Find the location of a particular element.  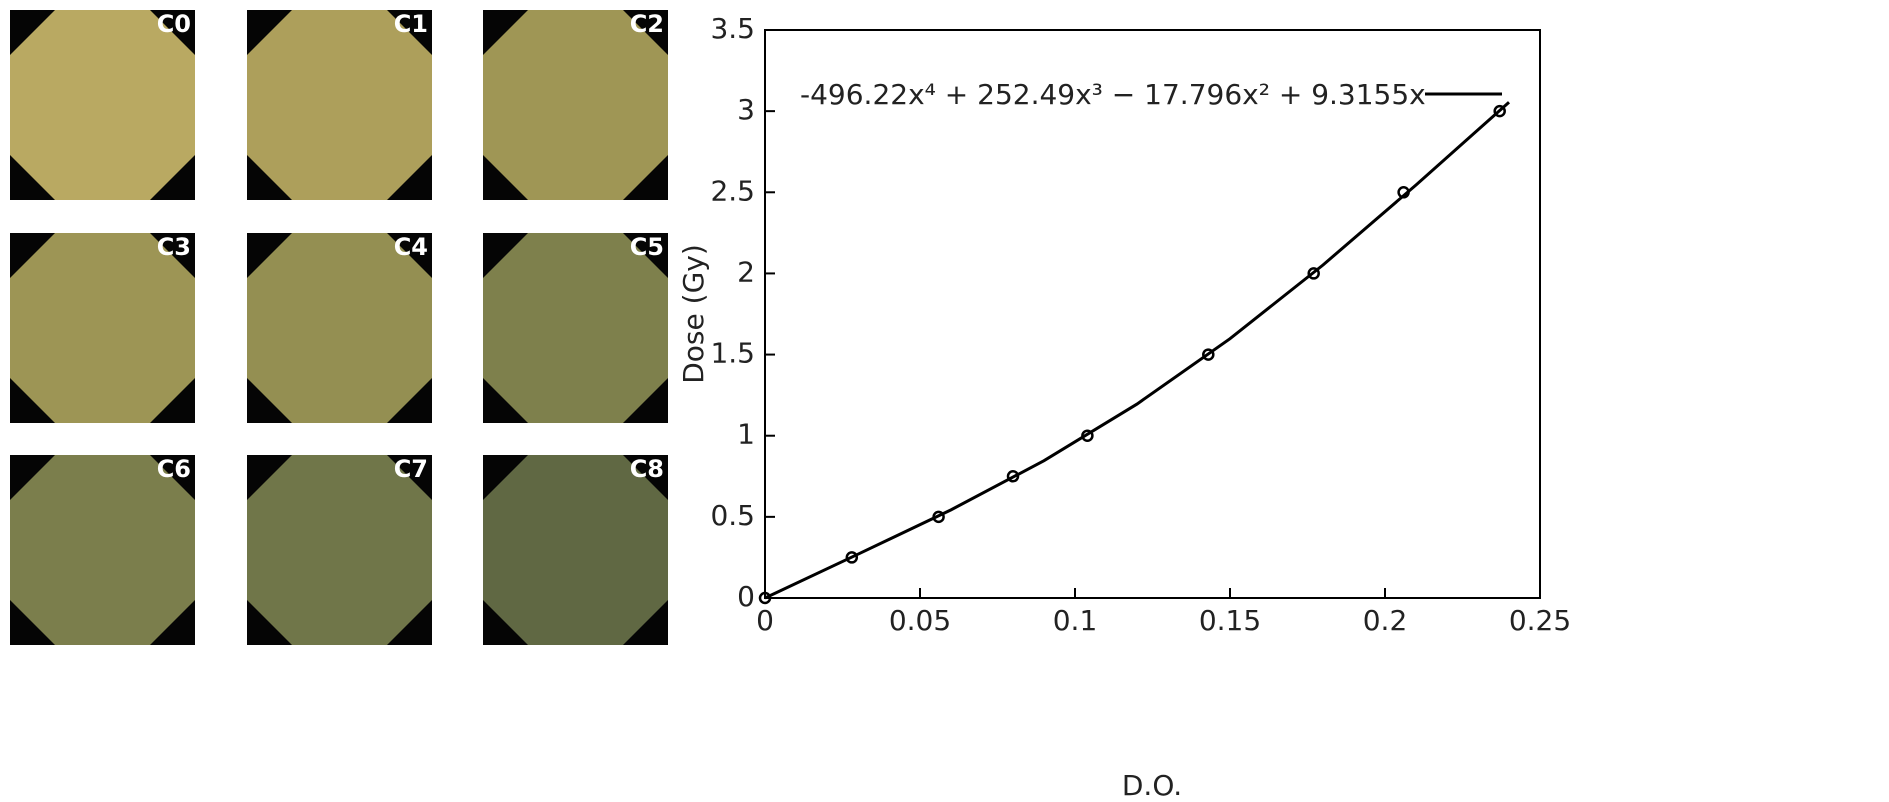

x-tick-label: 0.1 is located at coordinates (1075, 620).